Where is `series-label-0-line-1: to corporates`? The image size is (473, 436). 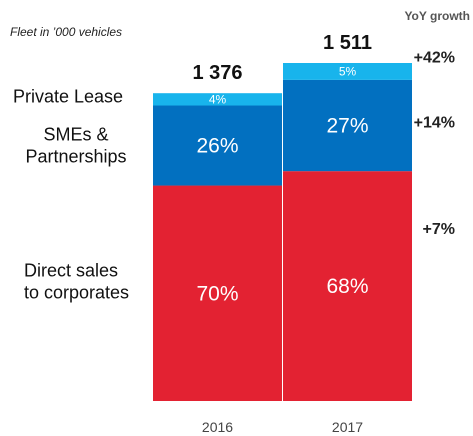
series-label-0-line-1: to corporates is located at coordinates (76, 292).